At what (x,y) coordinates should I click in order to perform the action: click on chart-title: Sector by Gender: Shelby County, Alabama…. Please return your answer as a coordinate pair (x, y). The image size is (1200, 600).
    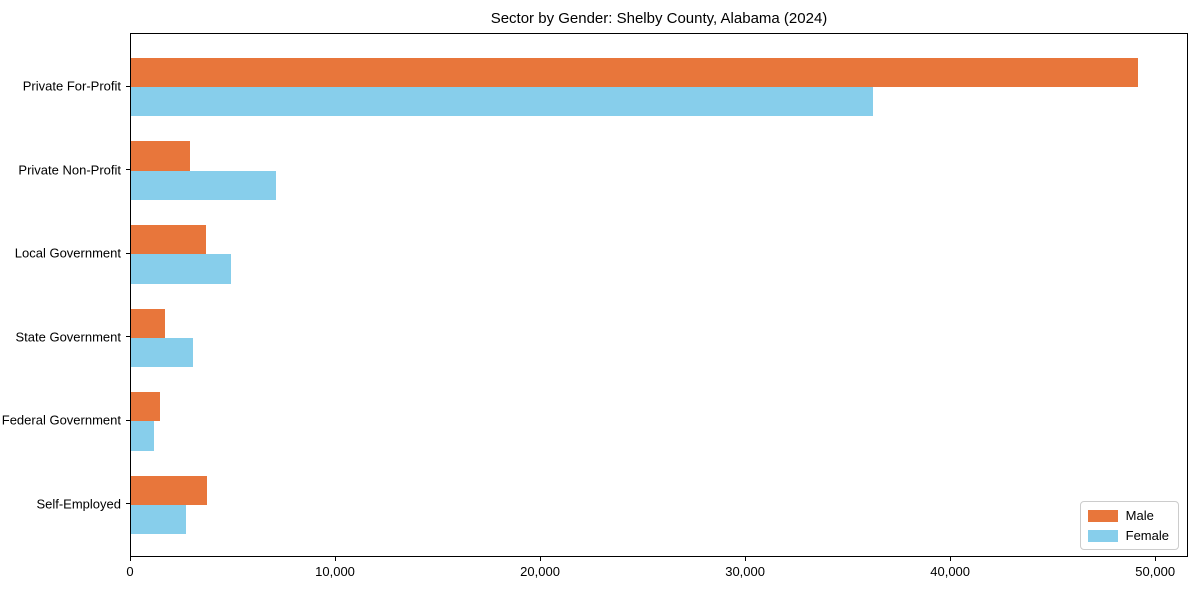
    Looking at the image, I should click on (659, 18).